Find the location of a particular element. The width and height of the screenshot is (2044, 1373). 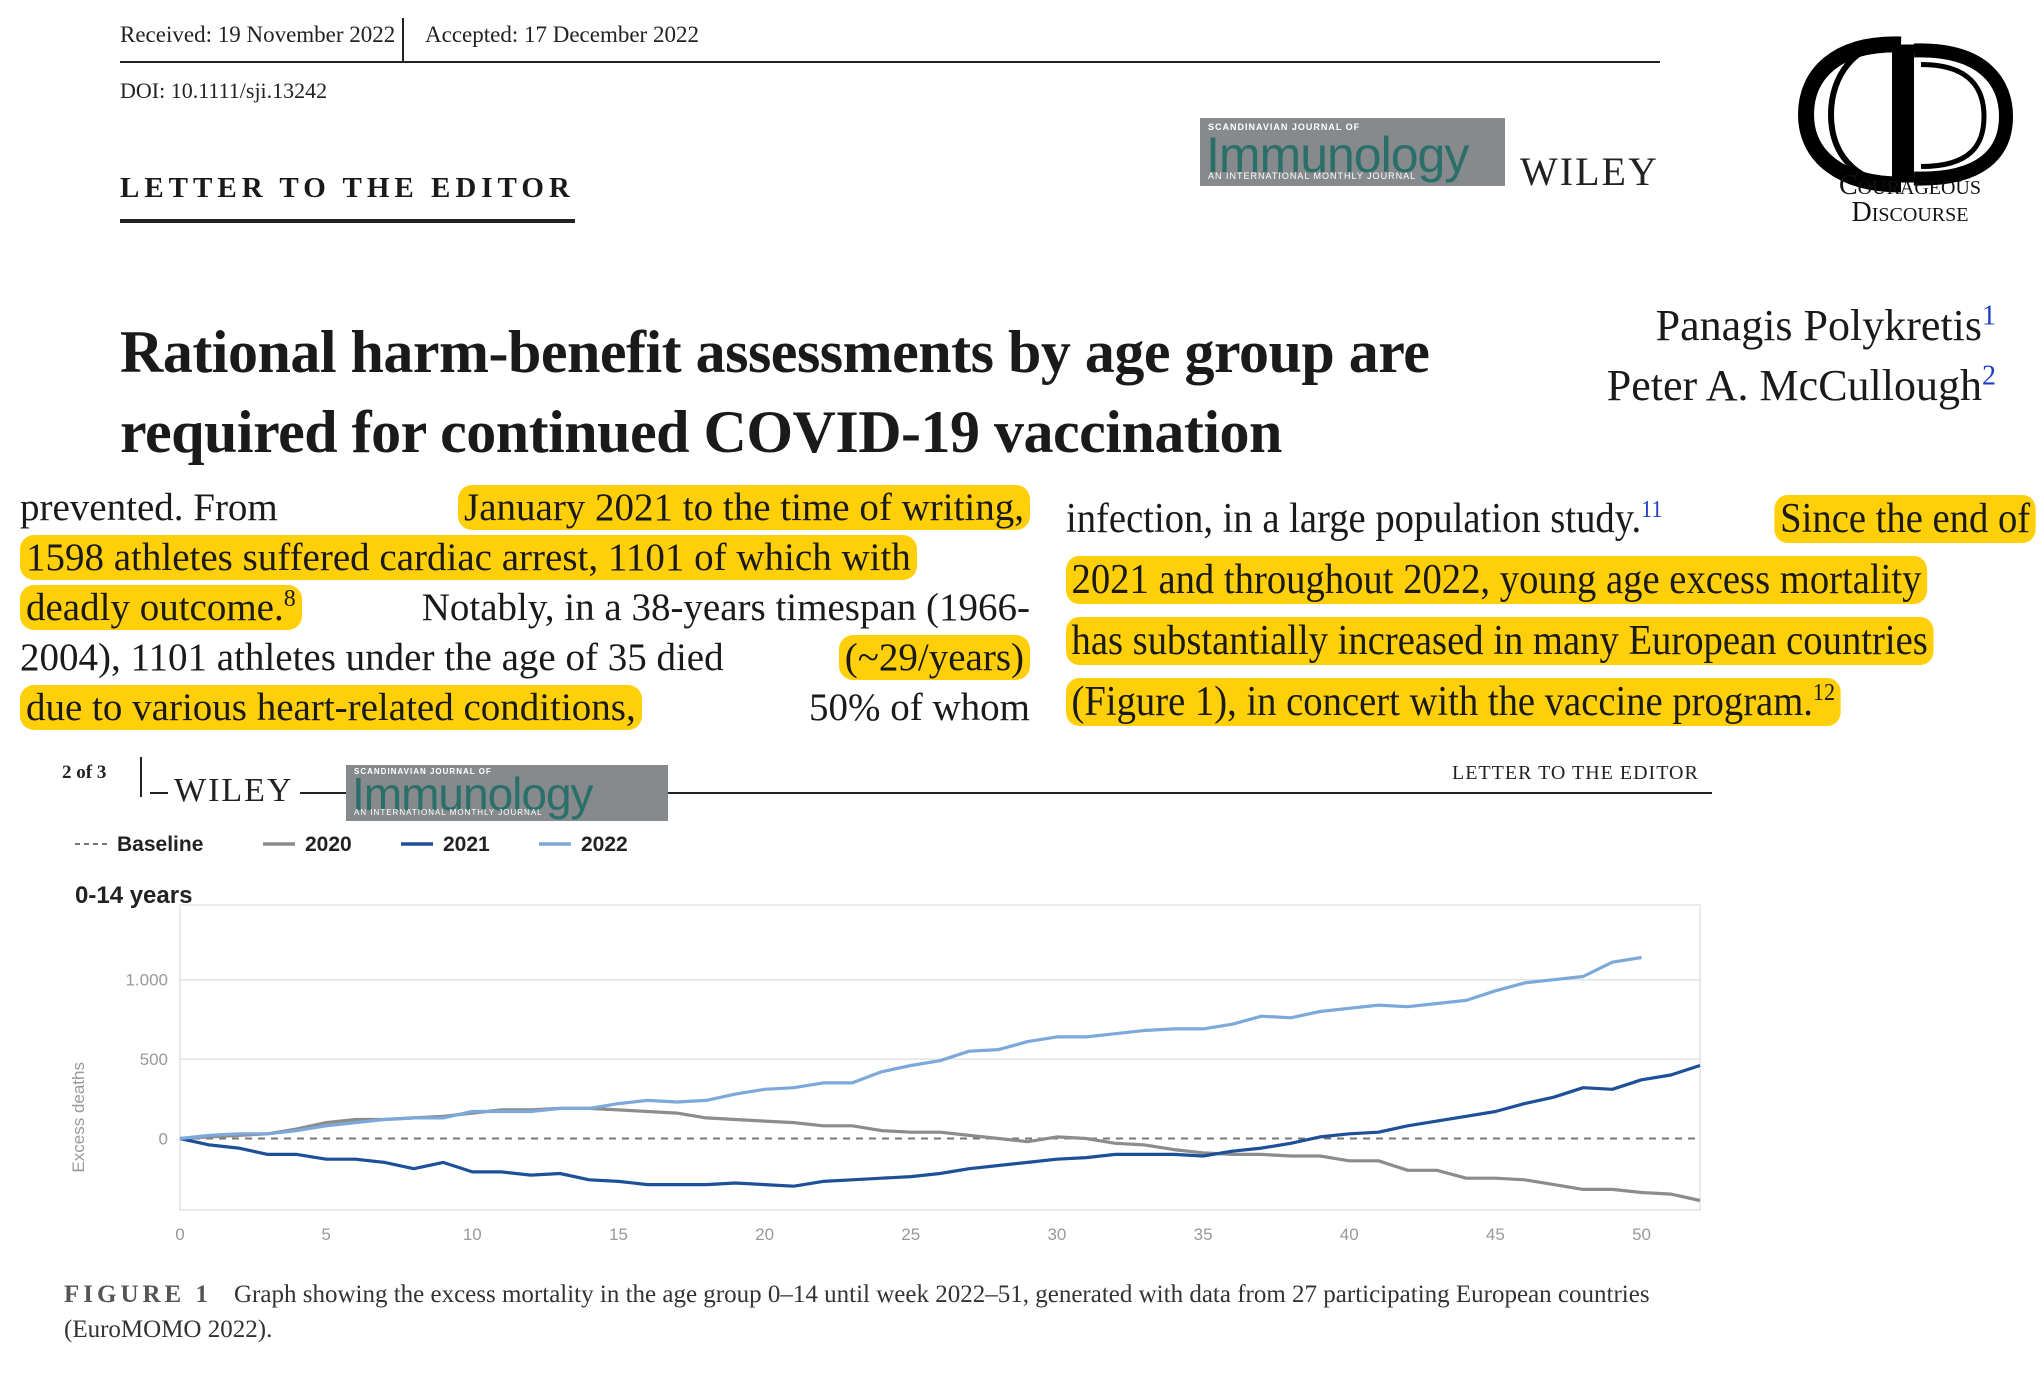

series-line-2021 is located at coordinates (940, 1125).